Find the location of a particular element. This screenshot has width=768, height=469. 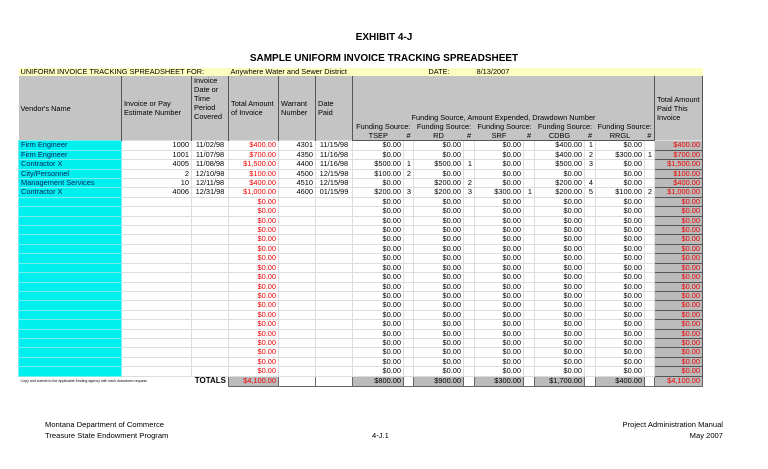

source-tsep: TSEP is located at coordinates (378, 136).